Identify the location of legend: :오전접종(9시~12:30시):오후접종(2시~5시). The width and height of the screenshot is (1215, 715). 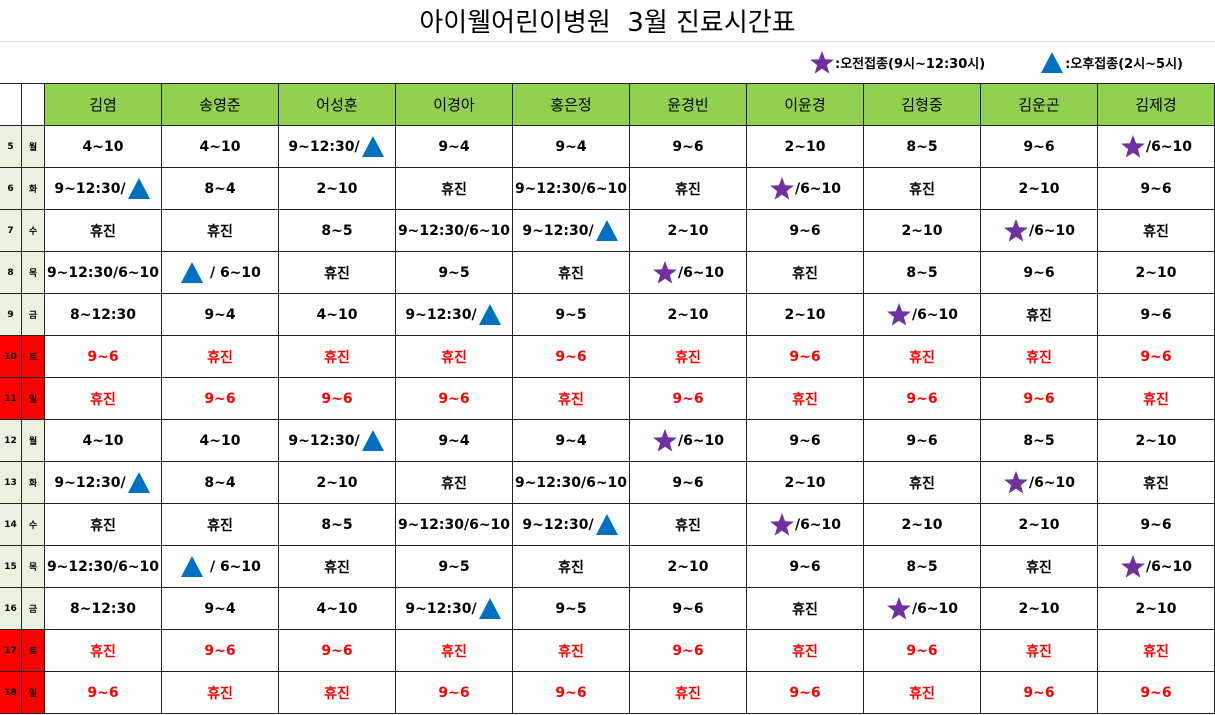
(607, 63).